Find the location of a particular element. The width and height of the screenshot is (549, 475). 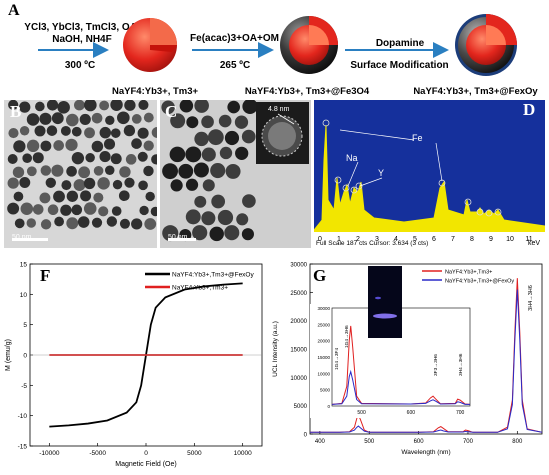

g-x-tick-label: 700 is located at coordinates (468, 442).